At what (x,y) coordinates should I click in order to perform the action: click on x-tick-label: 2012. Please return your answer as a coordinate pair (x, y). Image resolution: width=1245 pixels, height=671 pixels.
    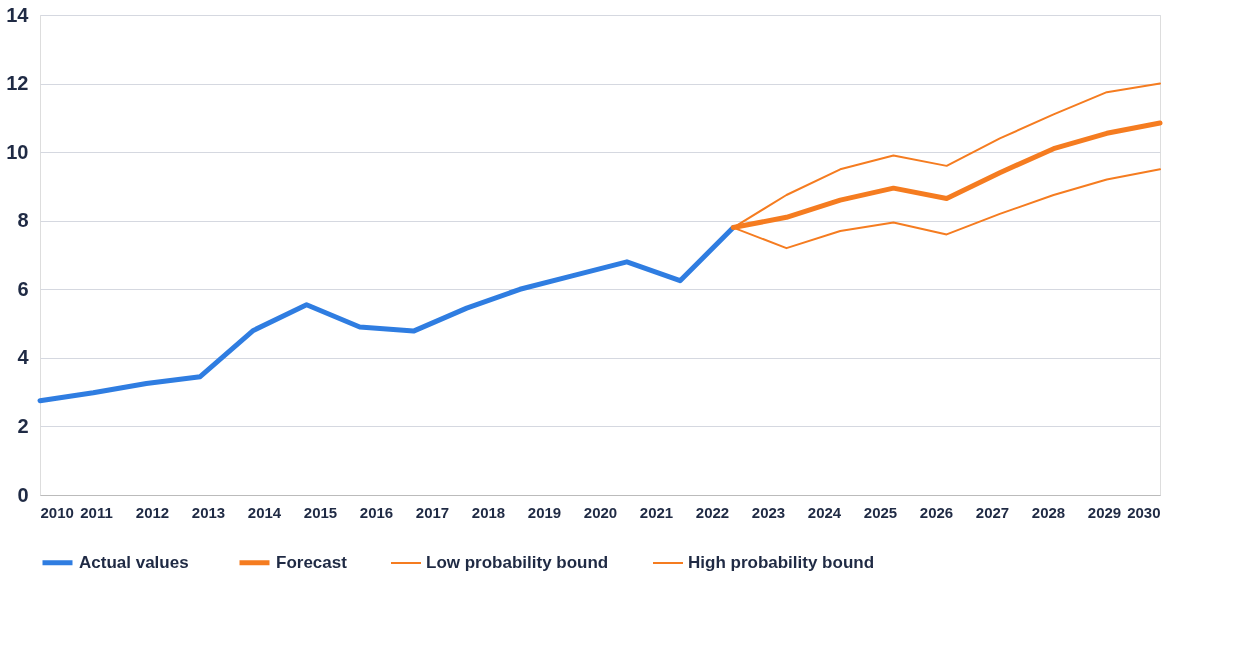
    Looking at the image, I should click on (152, 512).